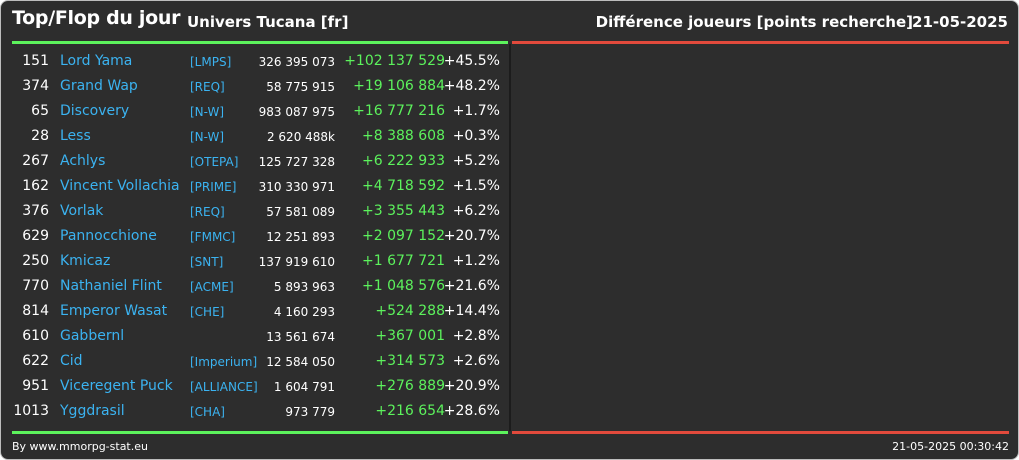 Image resolution: width=1019 pixels, height=460 pixels. What do you see at coordinates (35, 336) in the screenshot?
I see `player-rank: 610` at bounding box center [35, 336].